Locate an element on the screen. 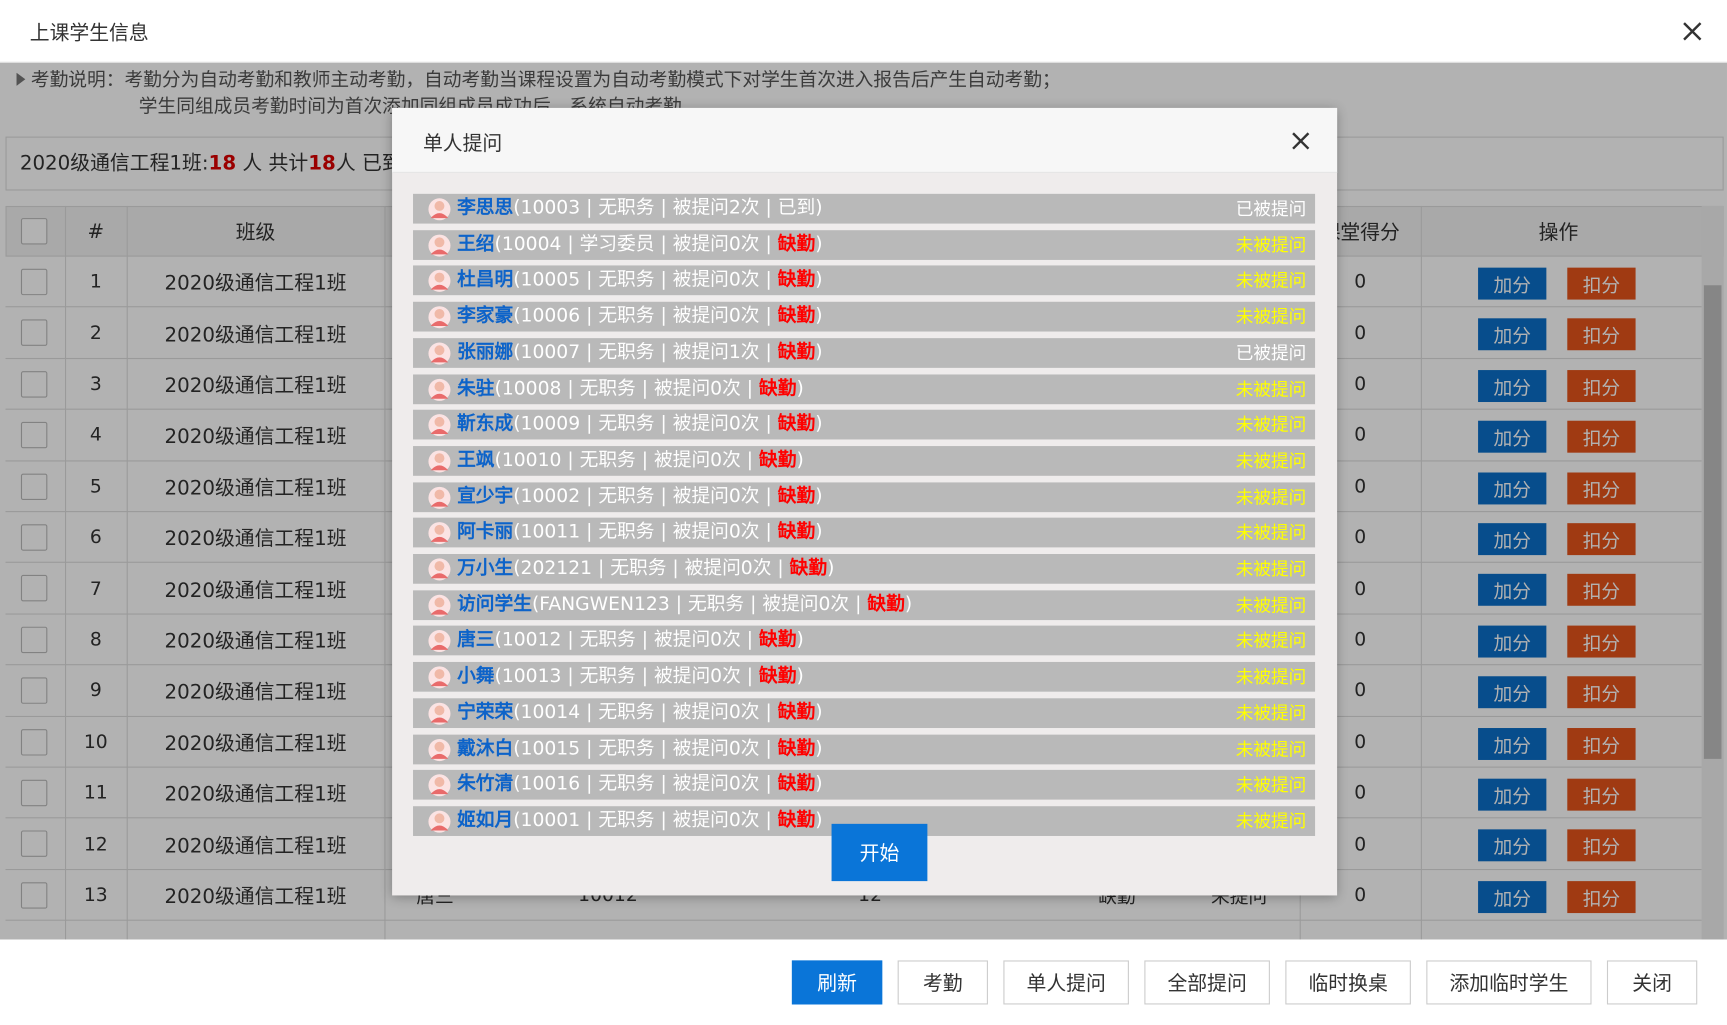 The height and width of the screenshot is (1025, 1727). student-item: 唐三(10012 | 无职务 | 被提问0次 | 缺勤) 未被提问 is located at coordinates (864, 641).